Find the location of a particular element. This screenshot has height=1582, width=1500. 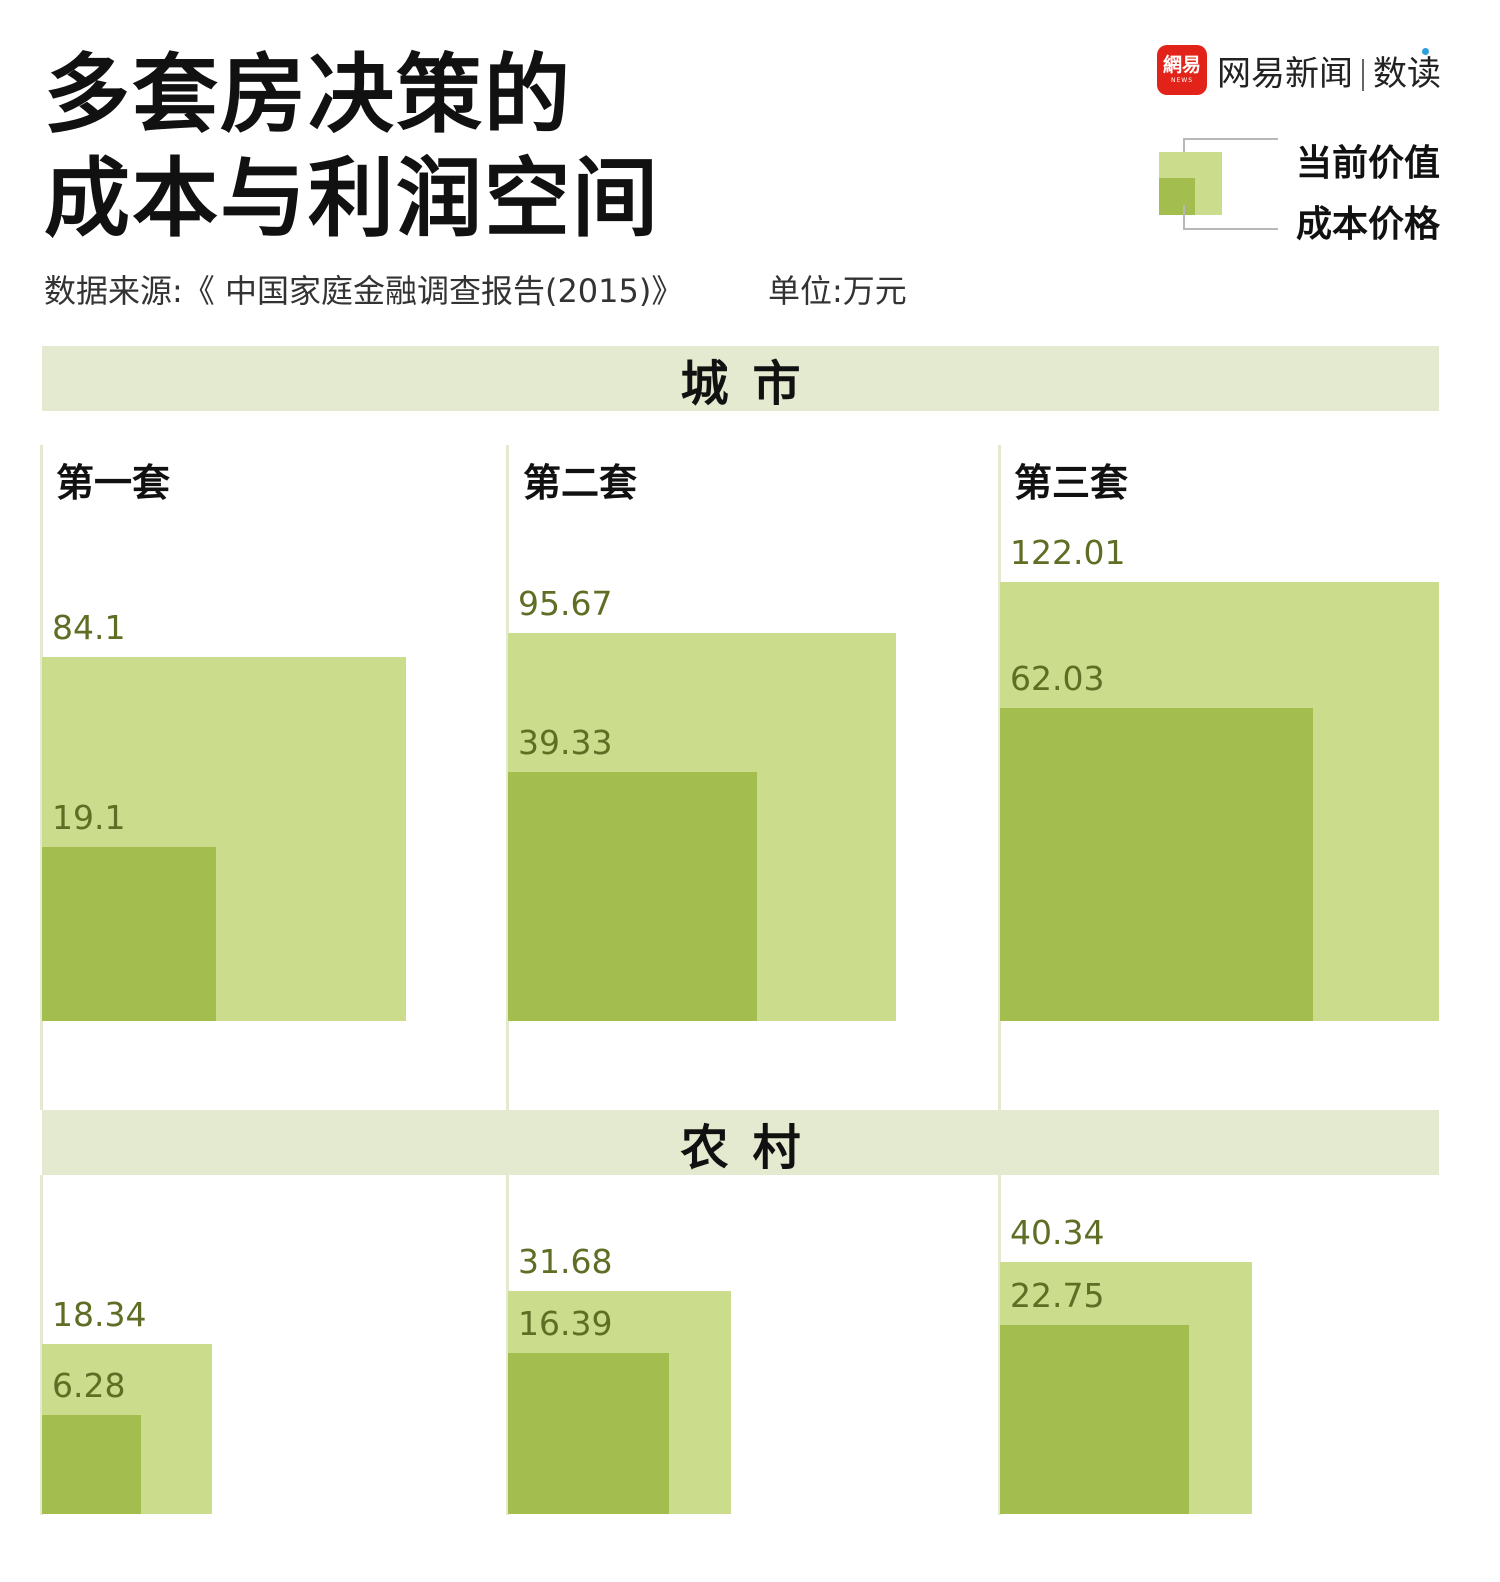

legend-swatch-cost-price is located at coordinates (1177, 196).